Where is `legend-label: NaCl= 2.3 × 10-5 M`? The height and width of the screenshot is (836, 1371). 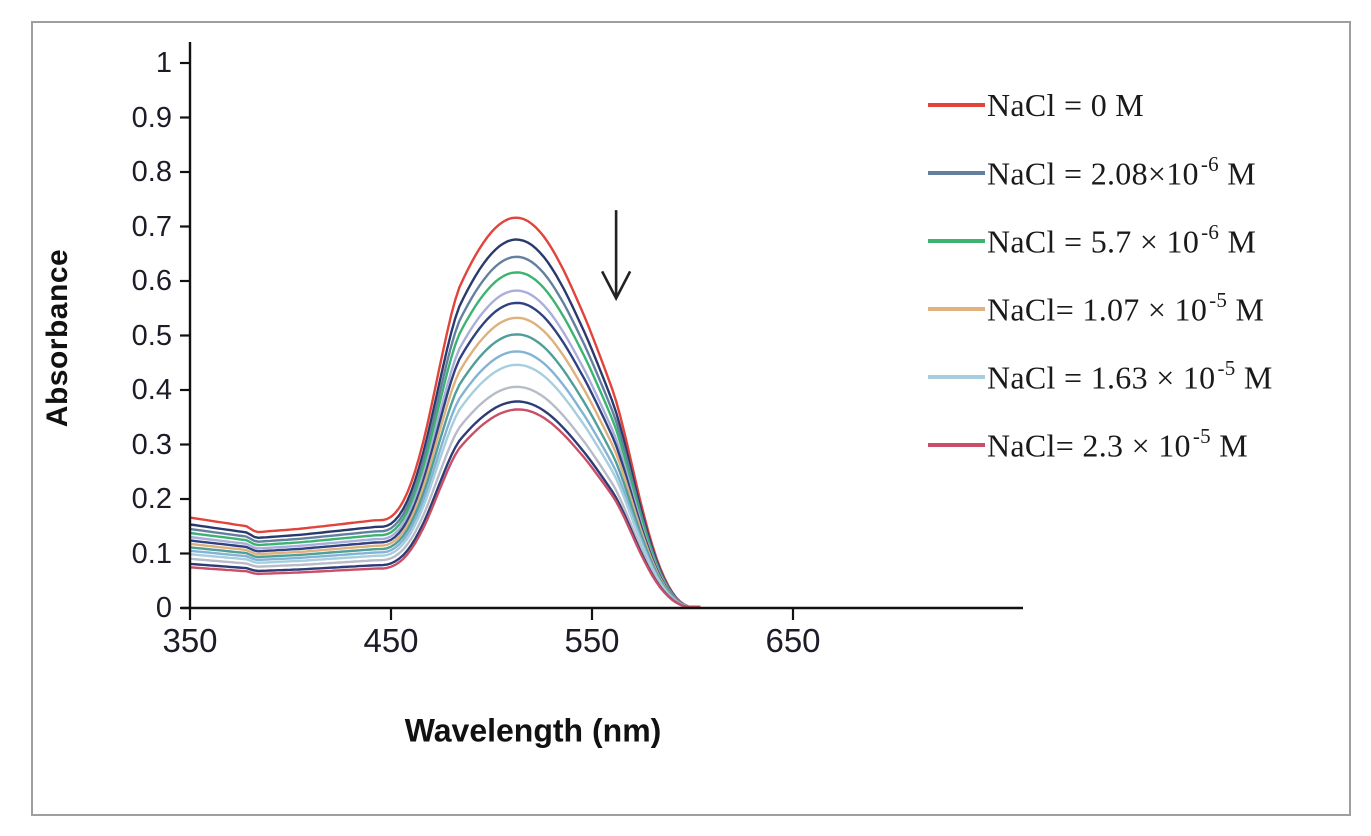
legend-label: NaCl= 2.3 × 10-5 M is located at coordinates (1117, 443).